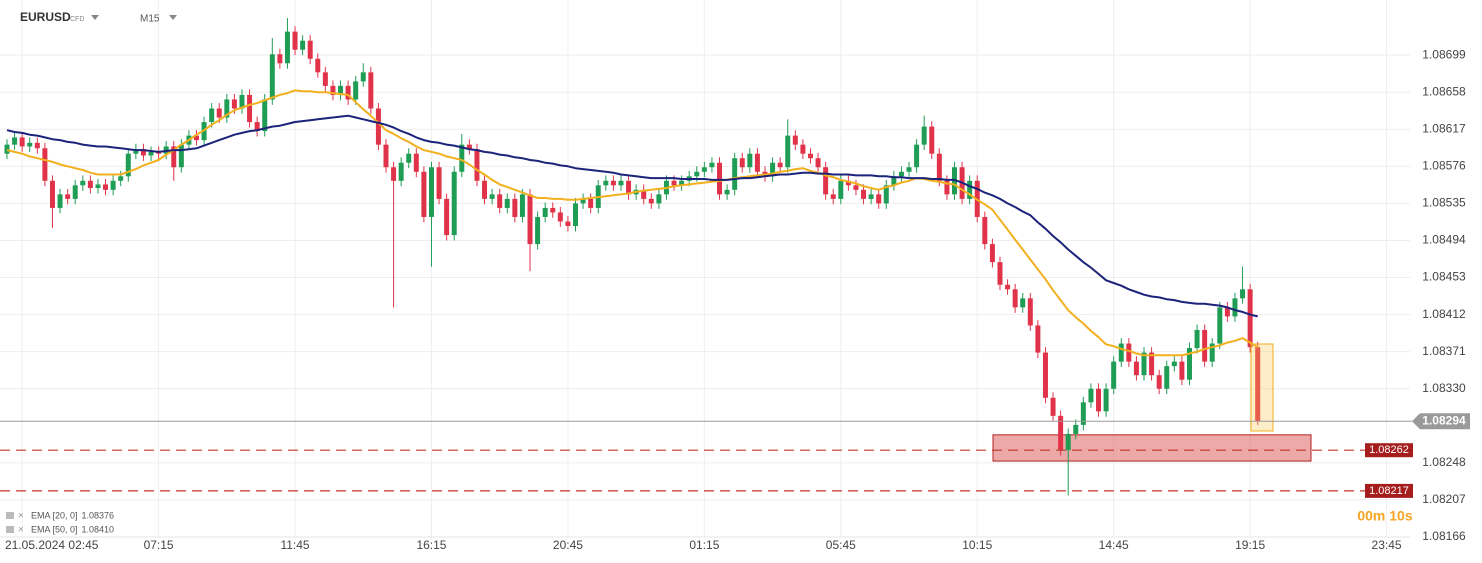 The height and width of the screenshot is (563, 1482). Describe the element at coordinates (841, 545) in the screenshot. I see `x-tick-label: 05:45` at that location.